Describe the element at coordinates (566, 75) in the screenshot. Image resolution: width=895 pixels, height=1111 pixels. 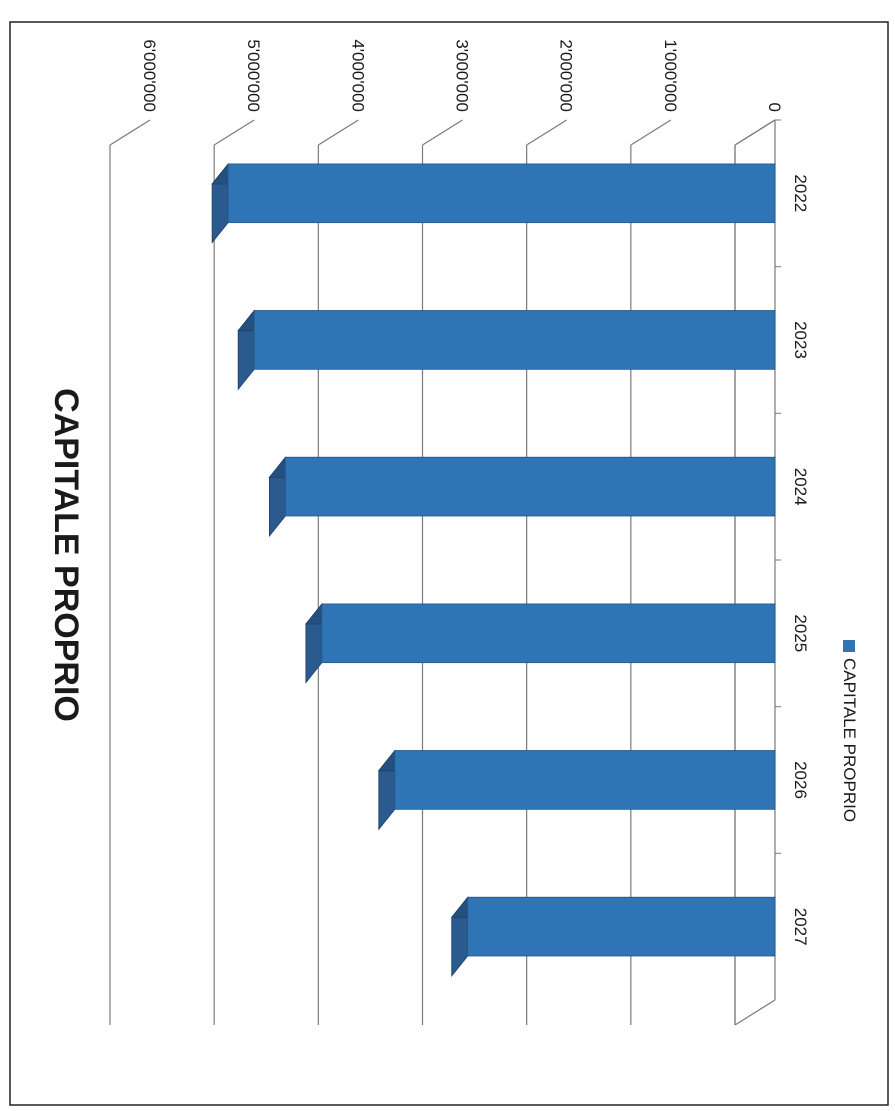
I see `y-tick-label: 2'000'000` at that location.